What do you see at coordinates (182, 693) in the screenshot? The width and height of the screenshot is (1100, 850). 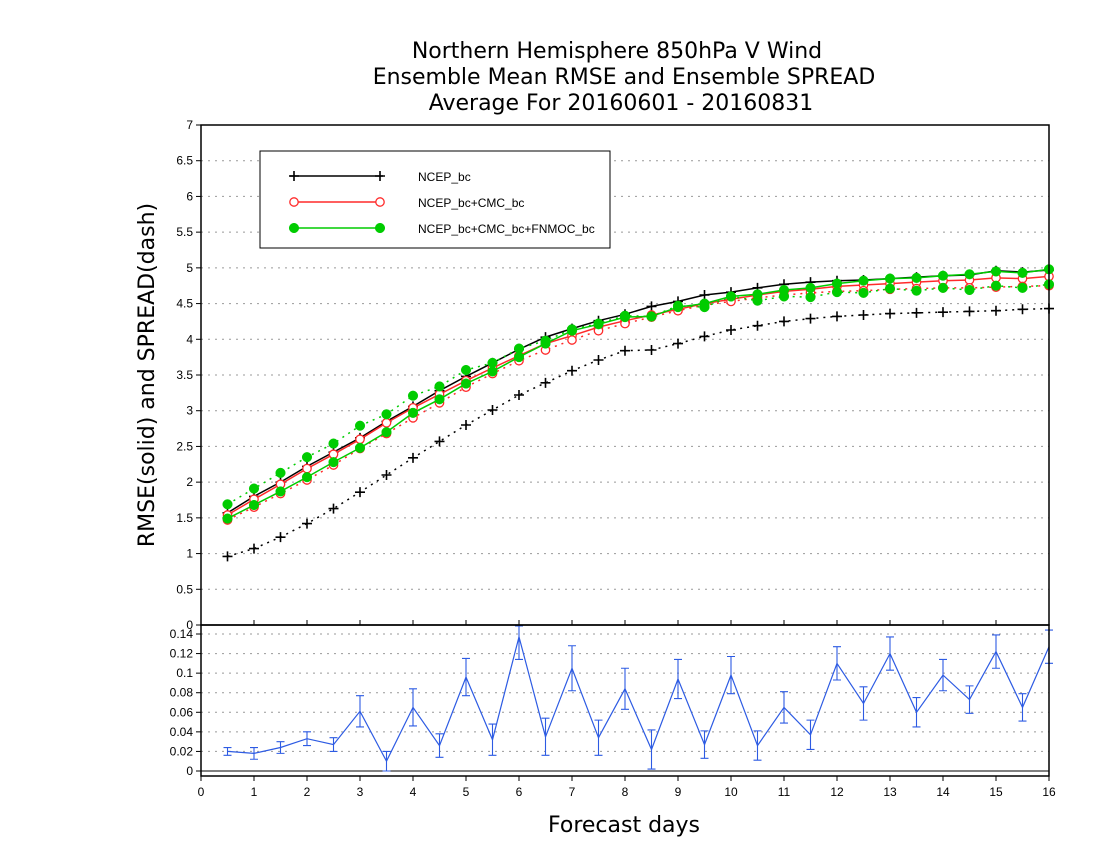 I see `difference-y-tick-label: 0.08` at bounding box center [182, 693].